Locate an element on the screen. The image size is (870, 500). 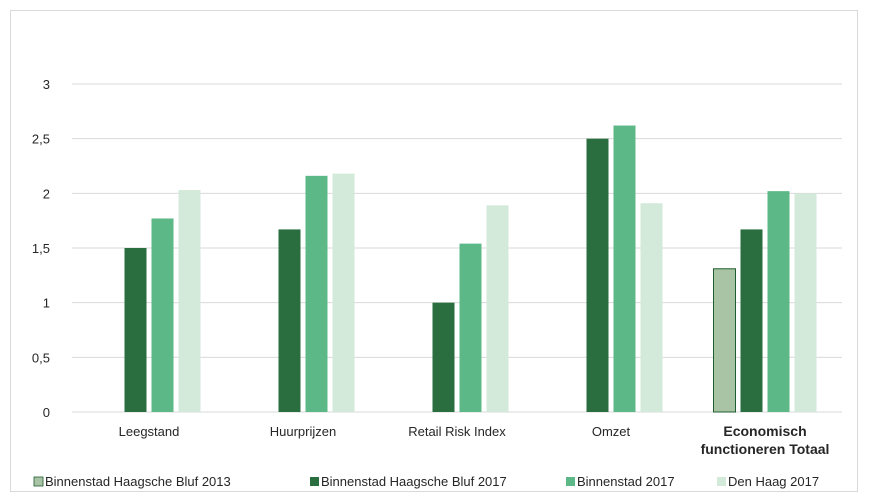
legend-label: Binnenstad Haagsche Bluf 2013 is located at coordinates (138, 481).